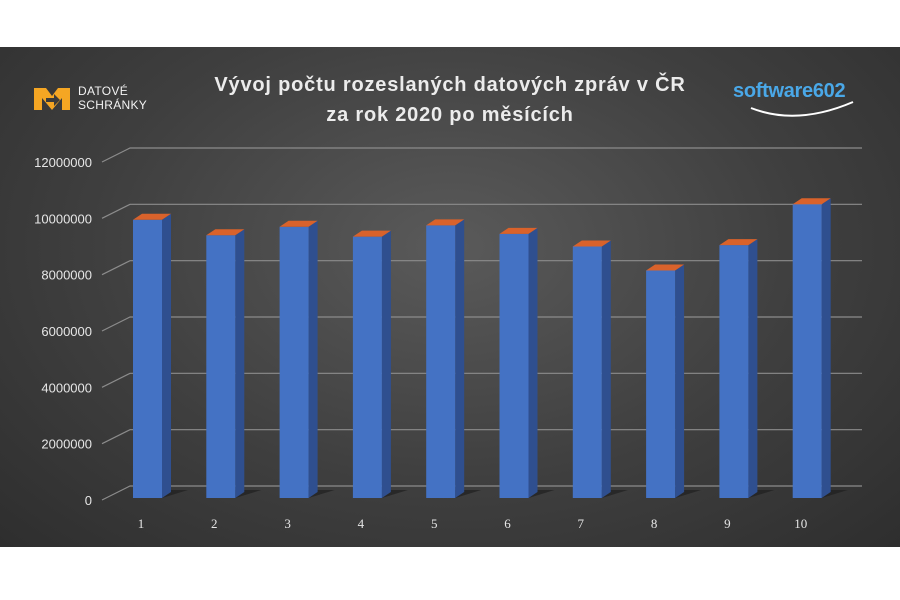 This screenshot has height=600, width=900. I want to click on y-tick-label: 2000000, so click(66, 444).